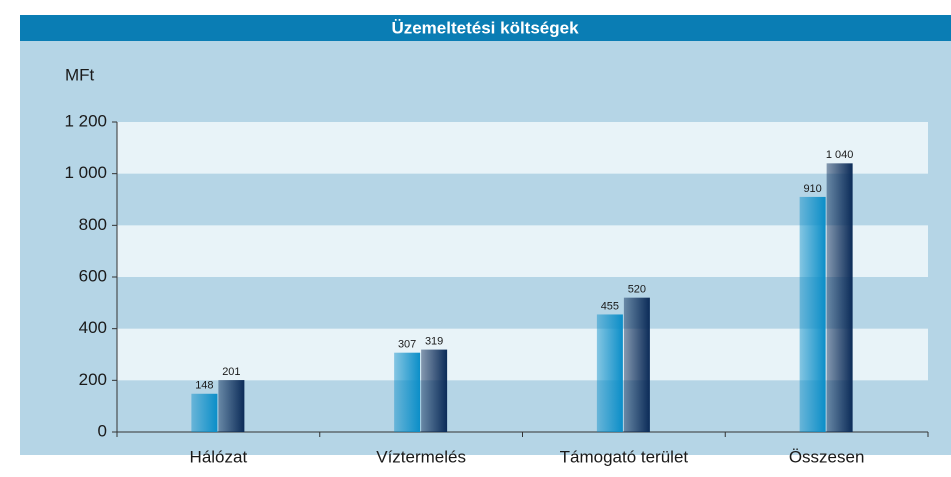 The width and height of the screenshot is (951, 477). I want to click on y-tick-label: 1 000, so click(85, 172).